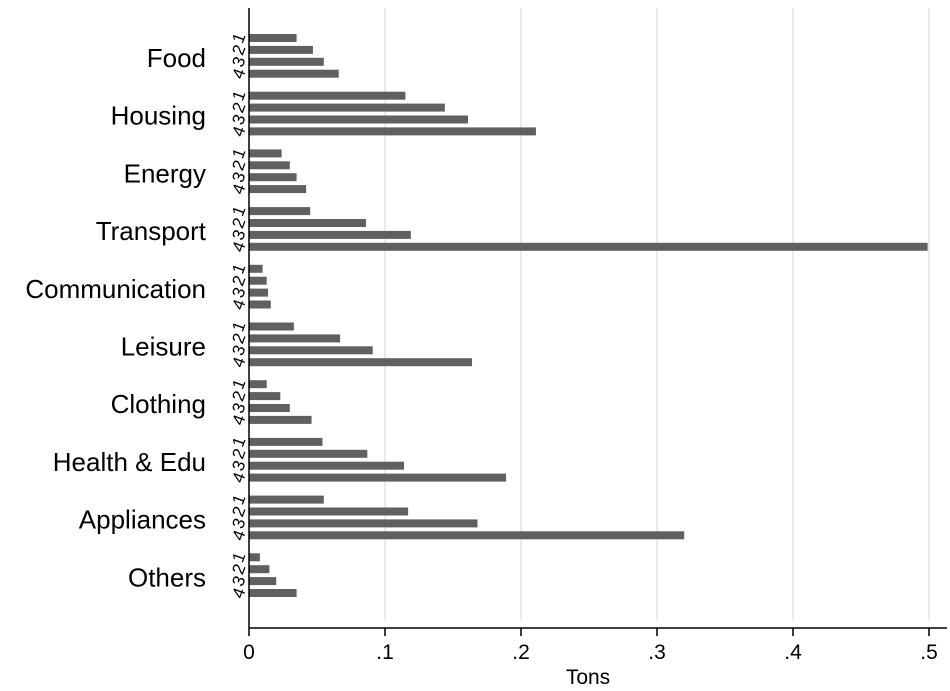 This screenshot has width=950, height=691. I want to click on category-label: Energy, so click(165, 173).